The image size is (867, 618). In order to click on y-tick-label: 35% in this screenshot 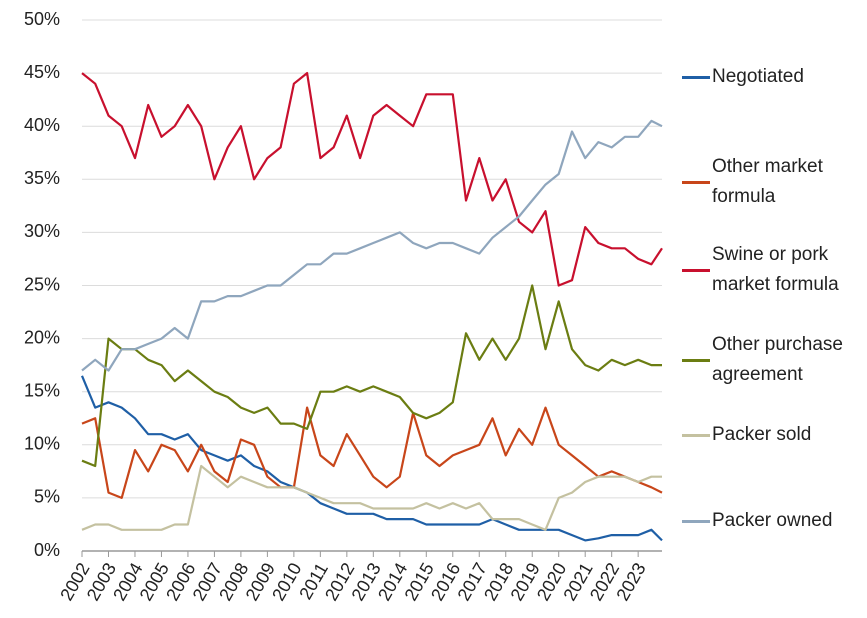, I will do `click(42, 178)`.